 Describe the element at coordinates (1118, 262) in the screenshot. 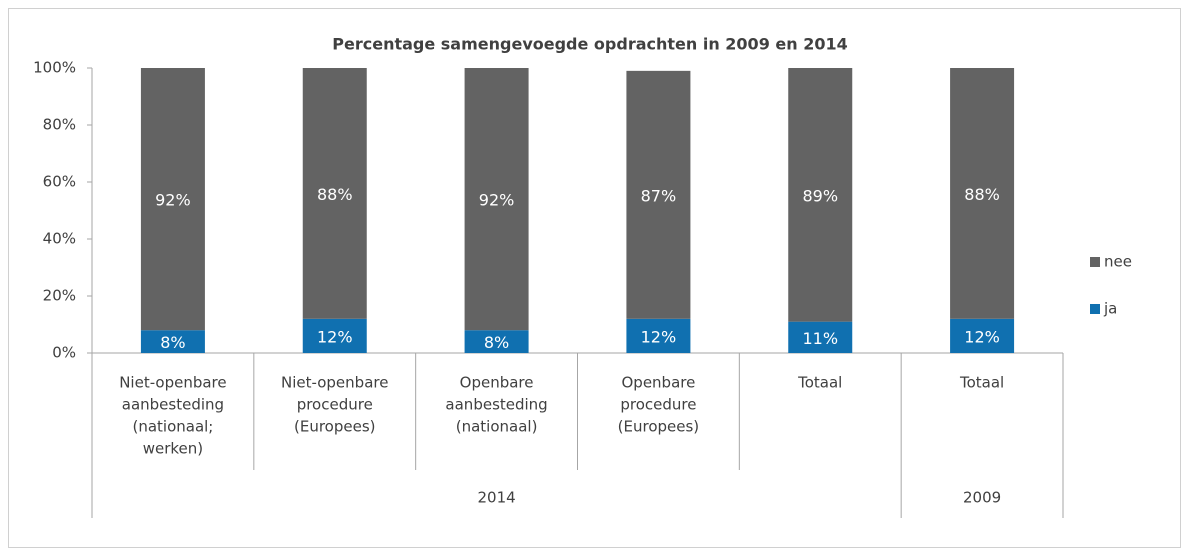

I see `legend-label: nee` at that location.